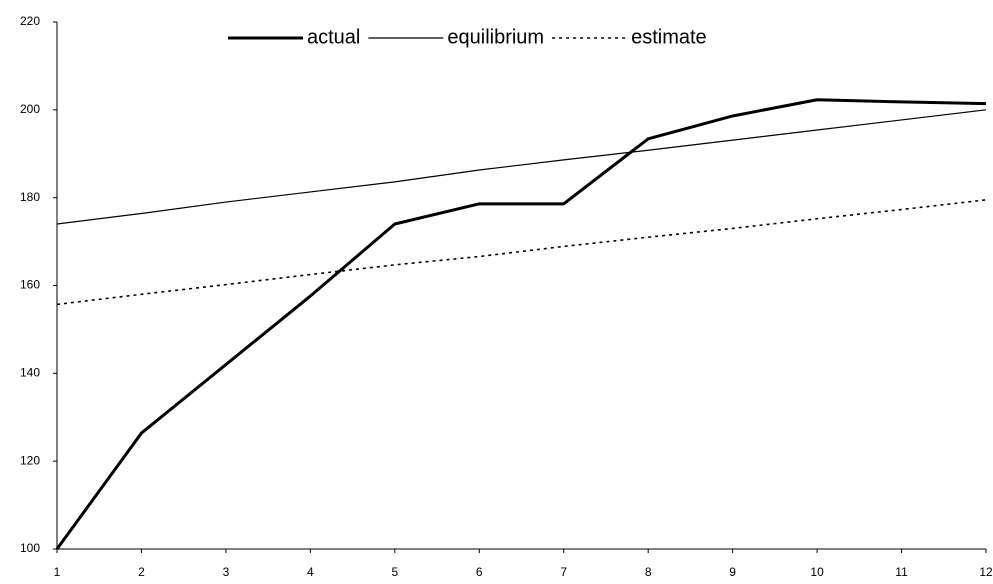 The image size is (993, 584). What do you see at coordinates (30, 285) in the screenshot?
I see `y-tick-label: 160` at bounding box center [30, 285].